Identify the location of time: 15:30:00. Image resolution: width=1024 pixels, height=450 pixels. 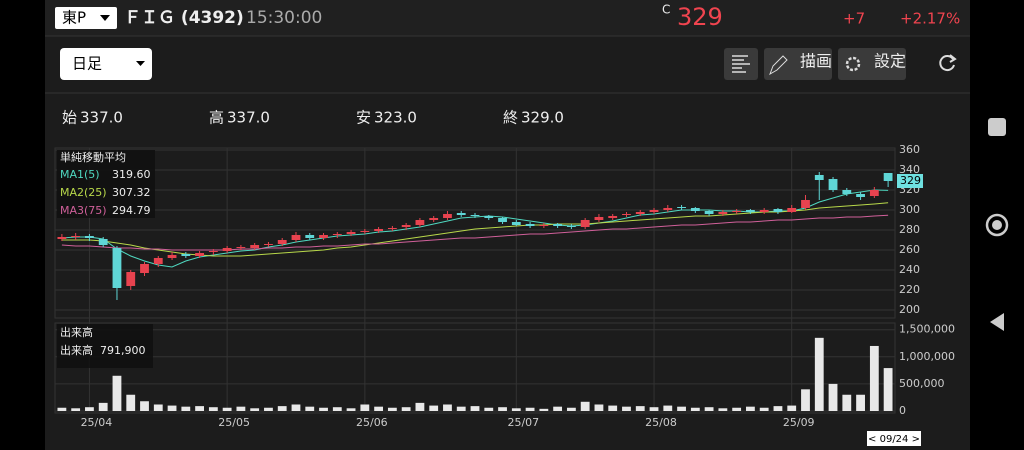
(284, 18).